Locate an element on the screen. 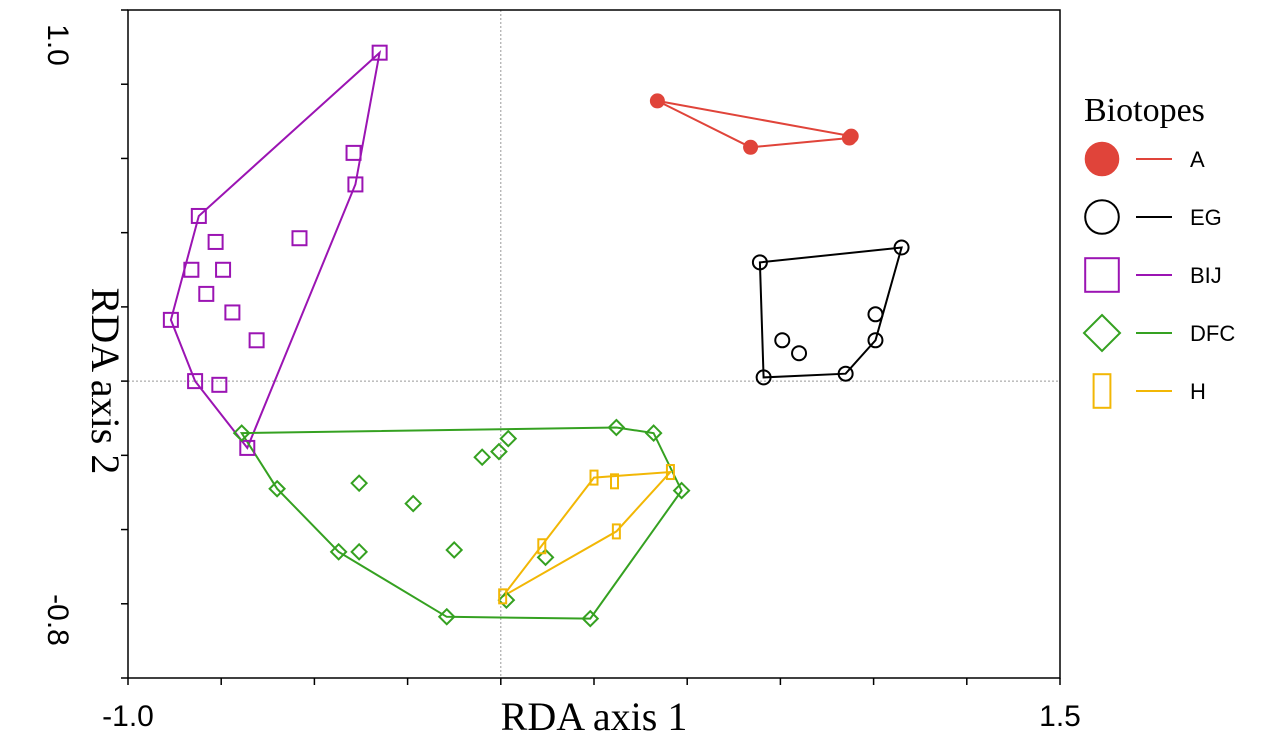 This screenshot has height=742, width=1262. series-eg is located at coordinates (830, 312).